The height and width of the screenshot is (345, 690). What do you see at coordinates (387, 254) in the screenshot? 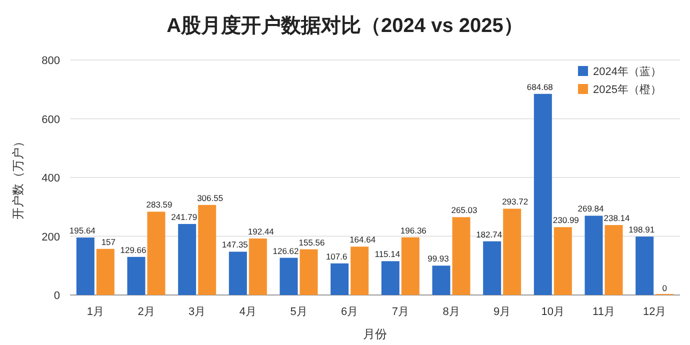
I see `data-label: 115.14` at bounding box center [387, 254].